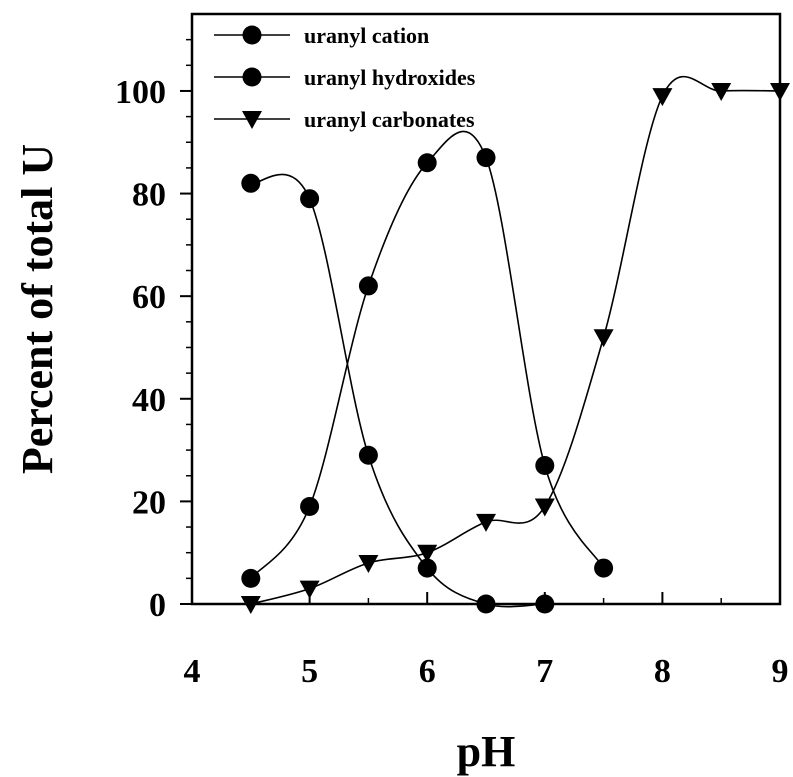  What do you see at coordinates (149, 400) in the screenshot?
I see `y-tick-label: 40` at bounding box center [149, 400].